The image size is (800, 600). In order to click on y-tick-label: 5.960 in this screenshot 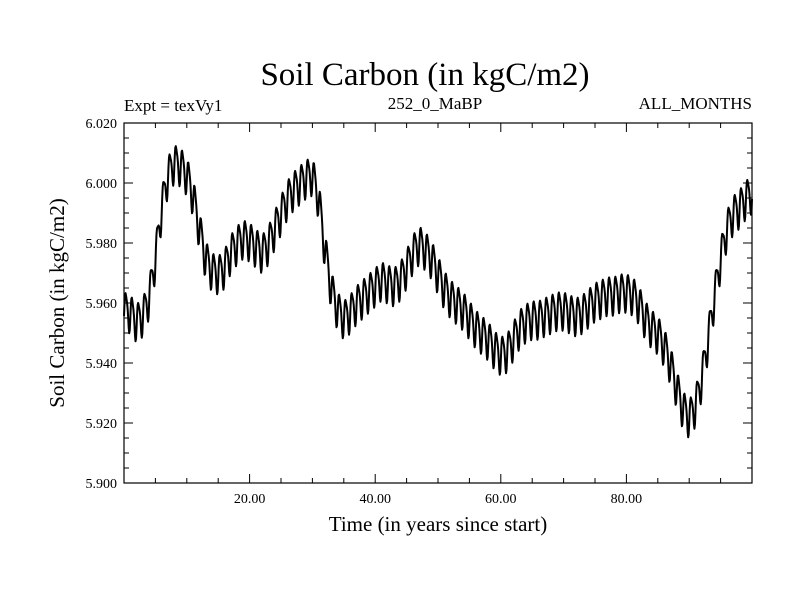, I will do `click(102, 304)`.